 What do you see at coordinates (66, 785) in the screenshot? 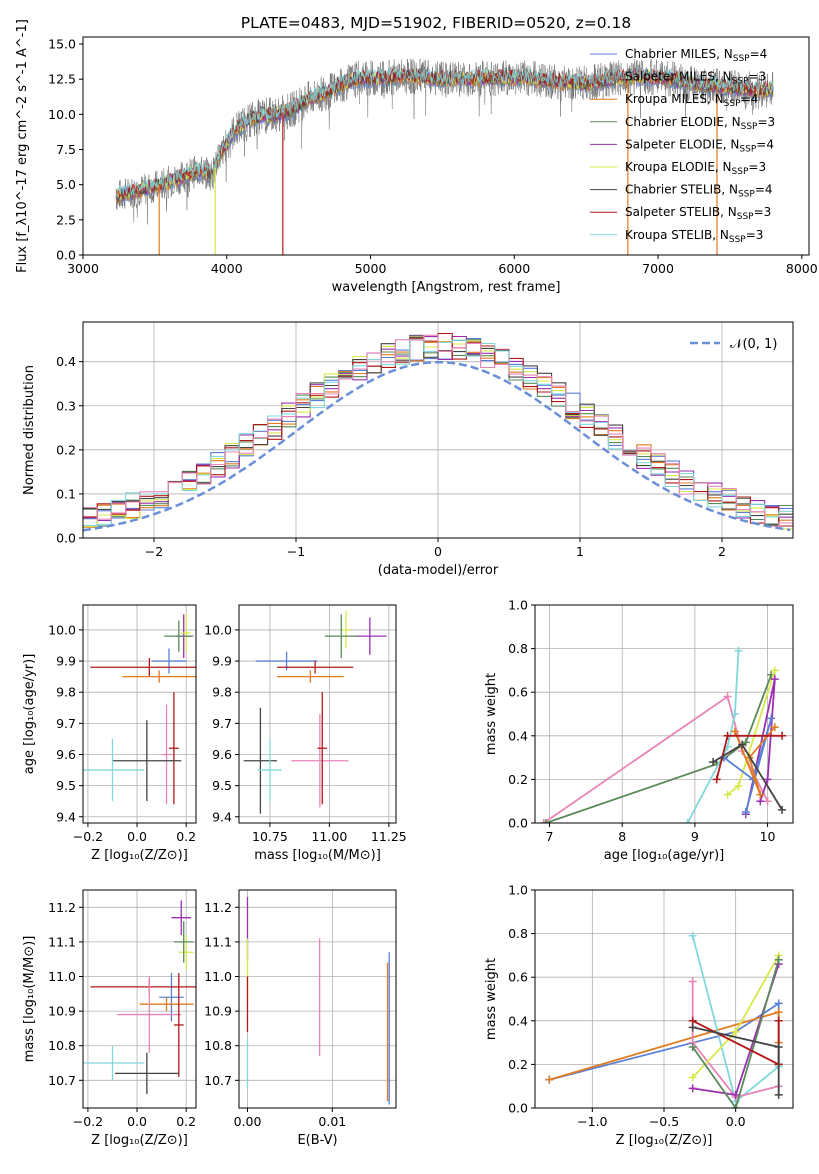
I see `y-tick-label: 9.5` at bounding box center [66, 785].